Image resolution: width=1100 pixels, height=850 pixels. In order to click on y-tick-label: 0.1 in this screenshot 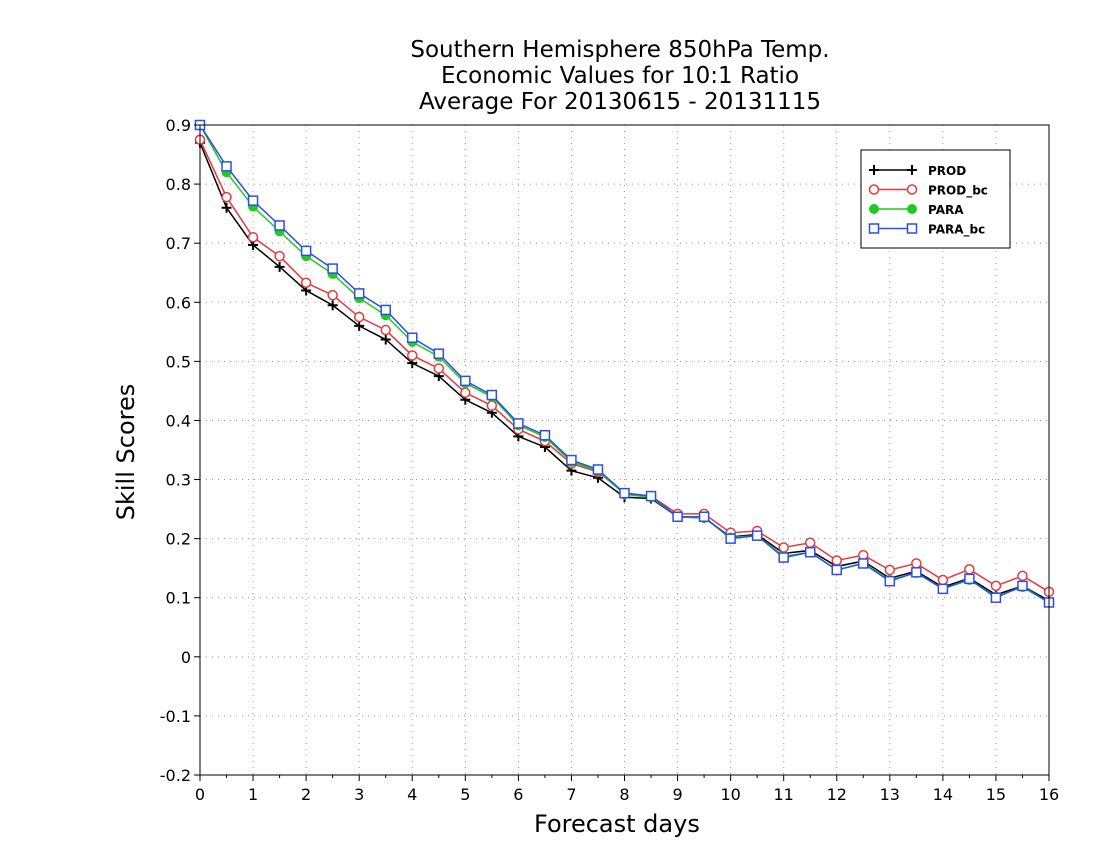, I will do `click(178, 598)`.